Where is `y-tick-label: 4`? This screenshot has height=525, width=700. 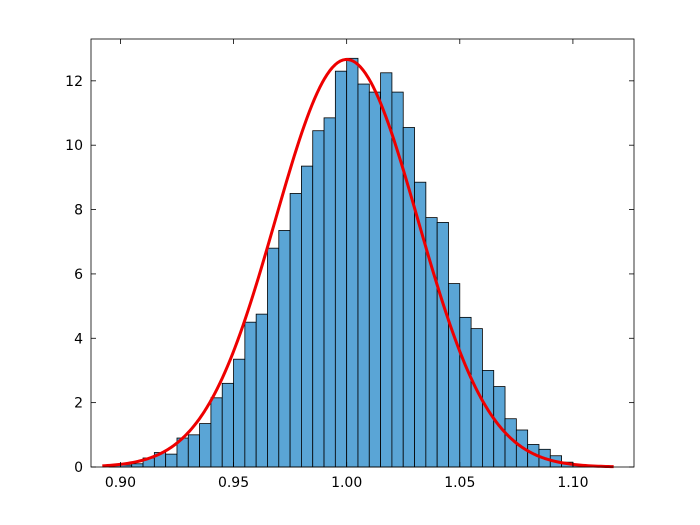
y-tick-label: 4 is located at coordinates (78, 339).